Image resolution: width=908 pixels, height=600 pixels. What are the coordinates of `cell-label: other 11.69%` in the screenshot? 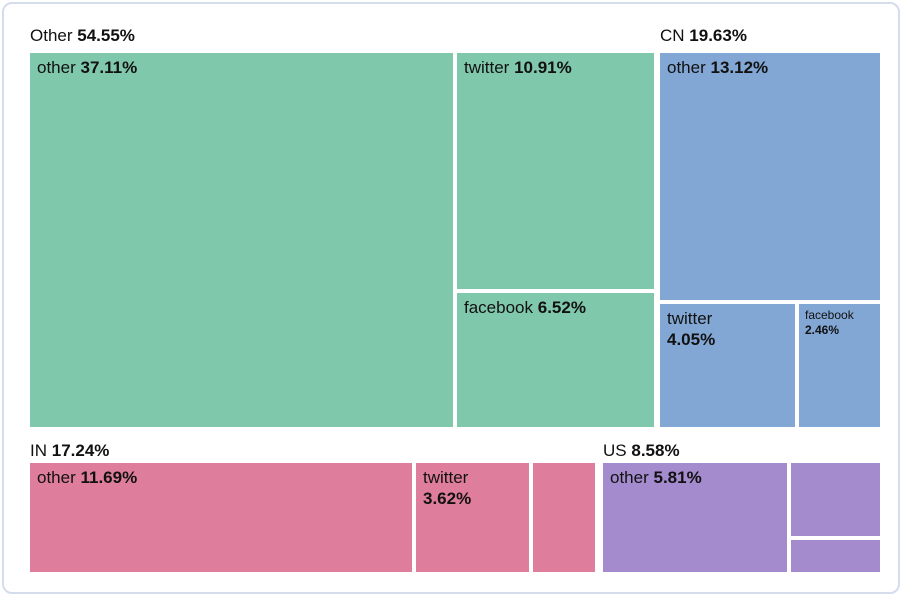 It's located at (87, 477).